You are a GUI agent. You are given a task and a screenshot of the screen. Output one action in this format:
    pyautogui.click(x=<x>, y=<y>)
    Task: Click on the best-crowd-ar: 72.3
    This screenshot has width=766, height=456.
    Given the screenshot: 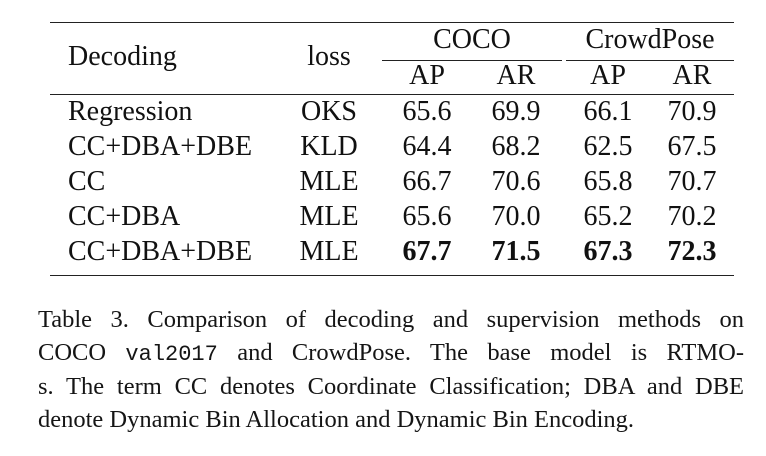 What is the action you would take?
    pyautogui.click(x=692, y=251)
    